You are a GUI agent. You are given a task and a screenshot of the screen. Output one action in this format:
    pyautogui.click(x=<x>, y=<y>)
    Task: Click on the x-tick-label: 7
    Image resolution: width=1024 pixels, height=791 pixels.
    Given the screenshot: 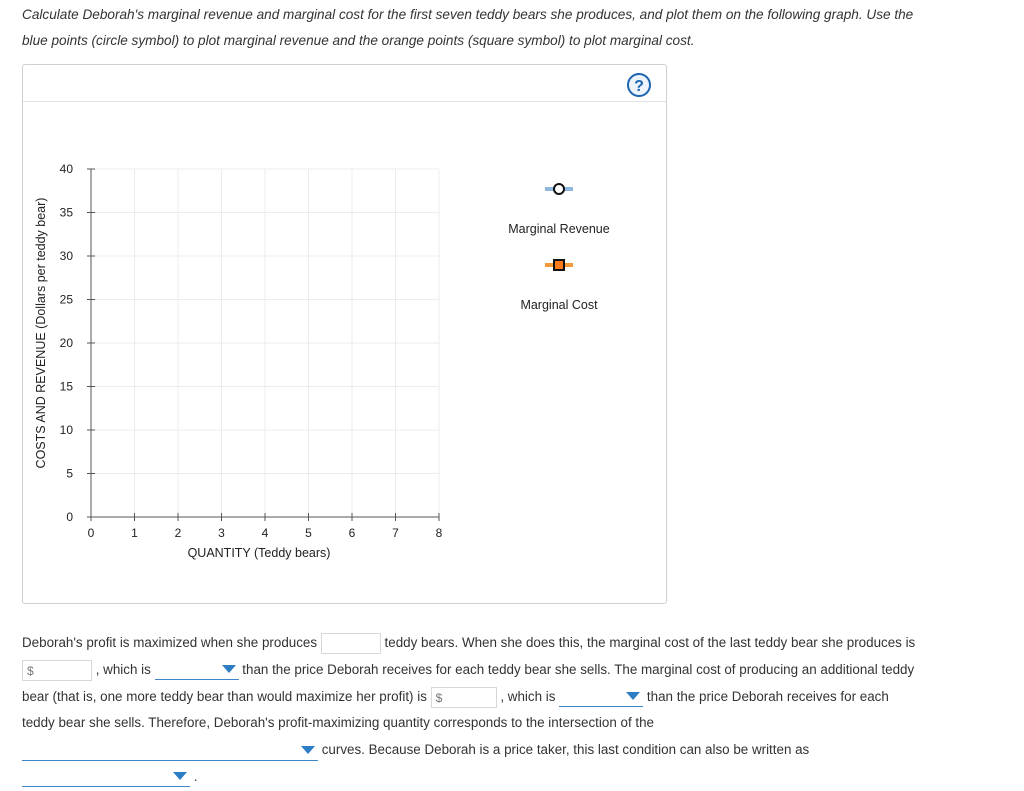 What is the action you would take?
    pyautogui.click(x=395, y=533)
    